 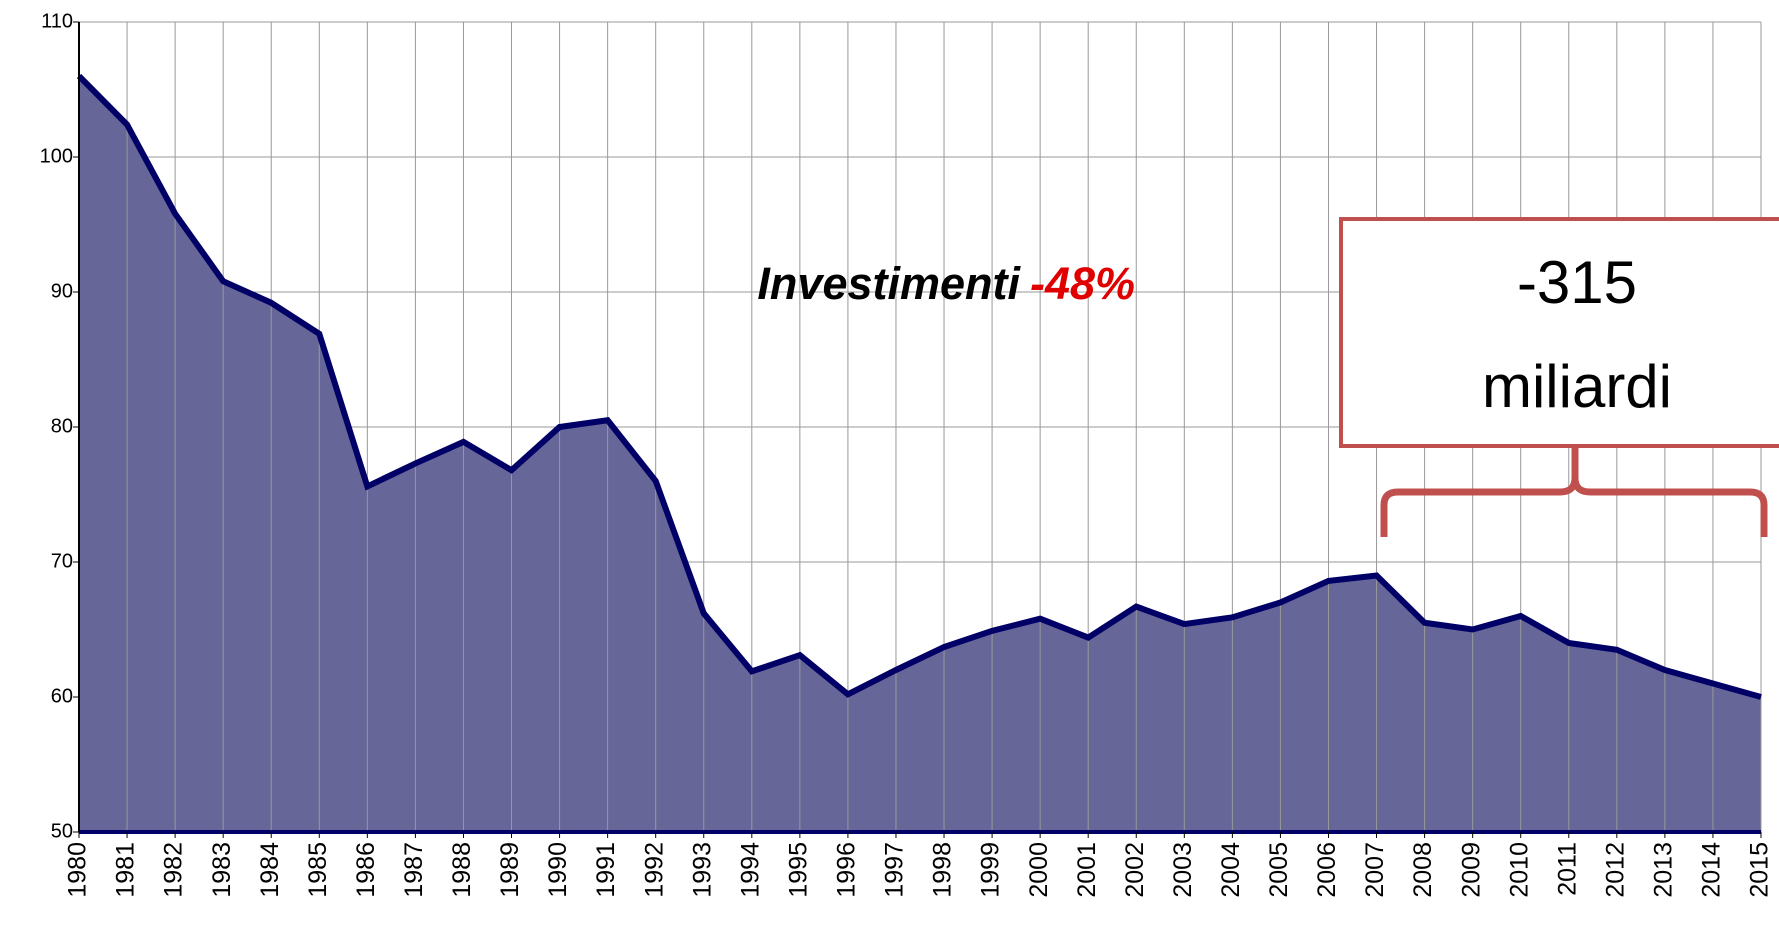 What do you see at coordinates (414, 870) in the screenshot?
I see `x-tick-label: 1987` at bounding box center [414, 870].